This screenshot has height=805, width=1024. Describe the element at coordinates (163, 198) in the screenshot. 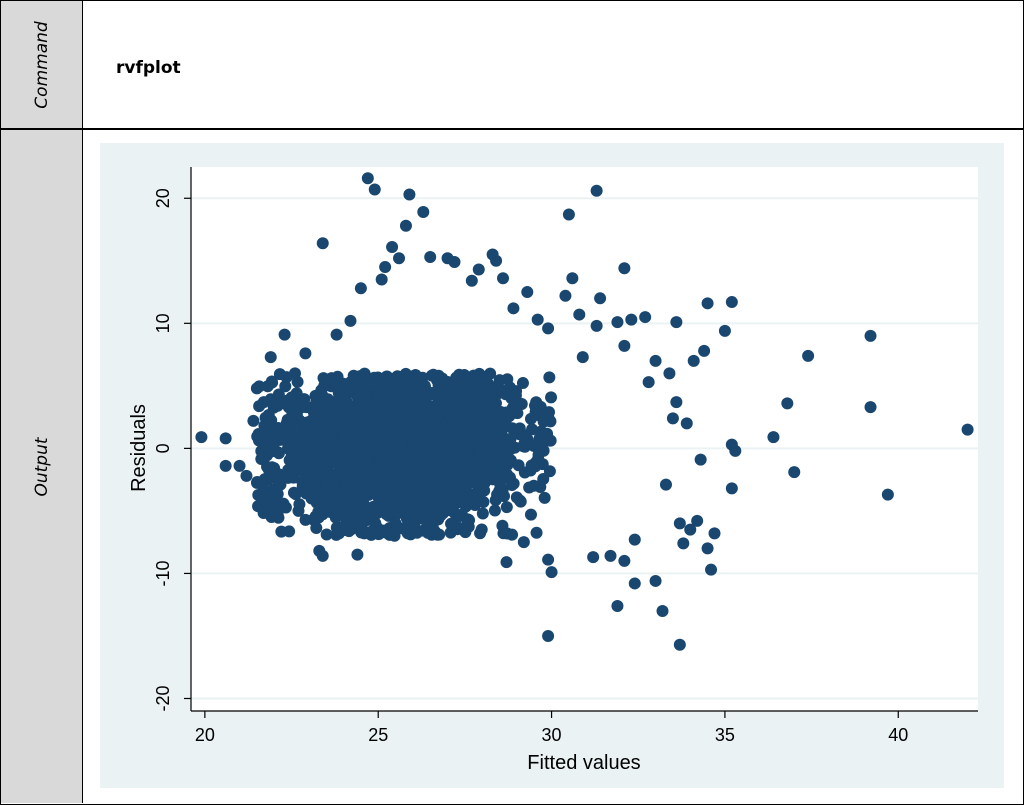

I see `y-tick-label: 20` at that location.